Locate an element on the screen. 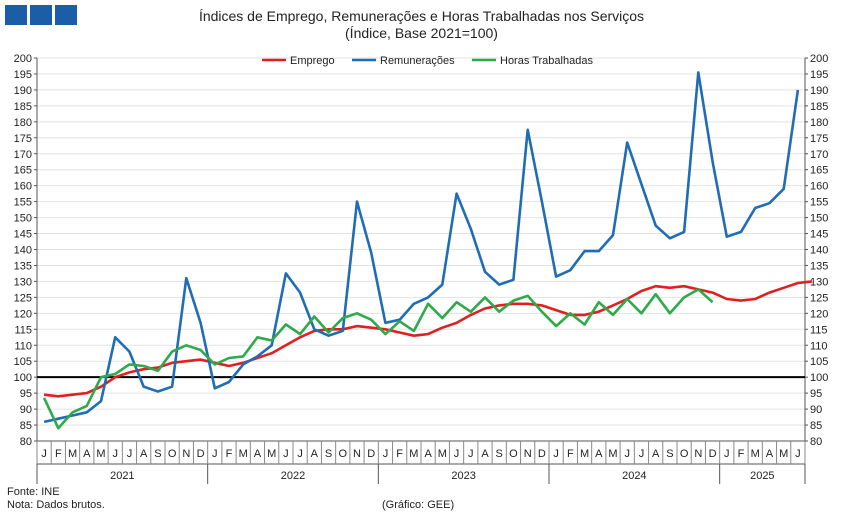 Image resolution: width=843 pixels, height=518 pixels. y-tick-label-right: 90 is located at coordinates (816, 410).